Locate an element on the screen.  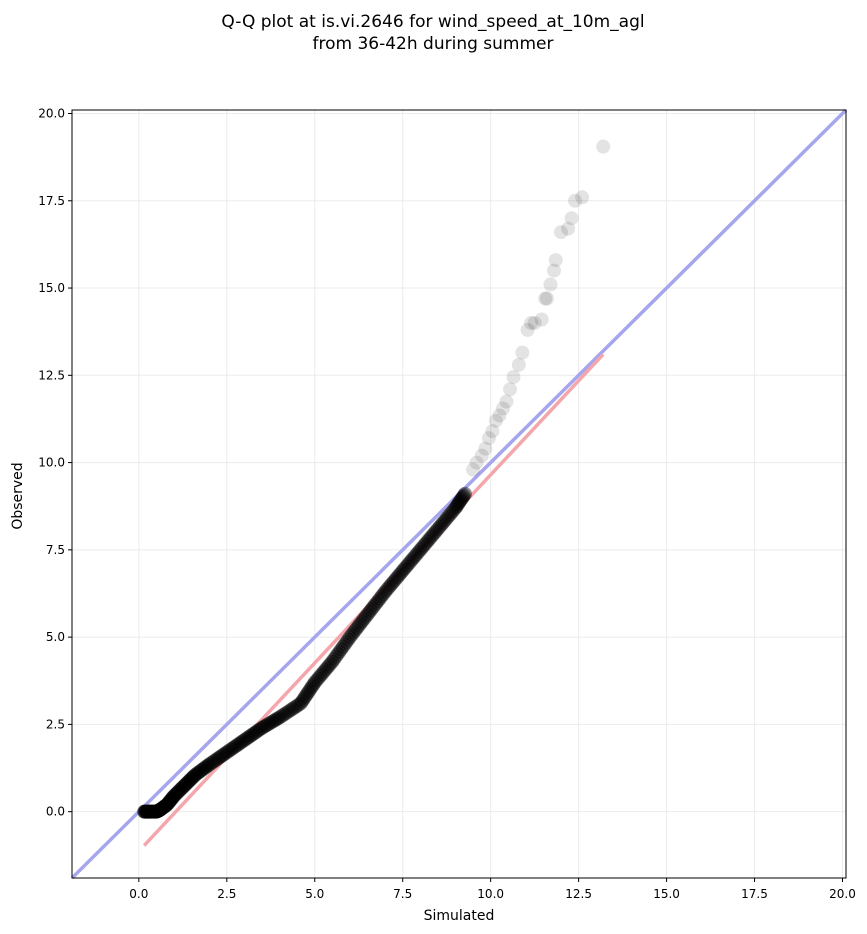
chart-title-line-2: from 36-42h during summer is located at coordinates (433, 44).